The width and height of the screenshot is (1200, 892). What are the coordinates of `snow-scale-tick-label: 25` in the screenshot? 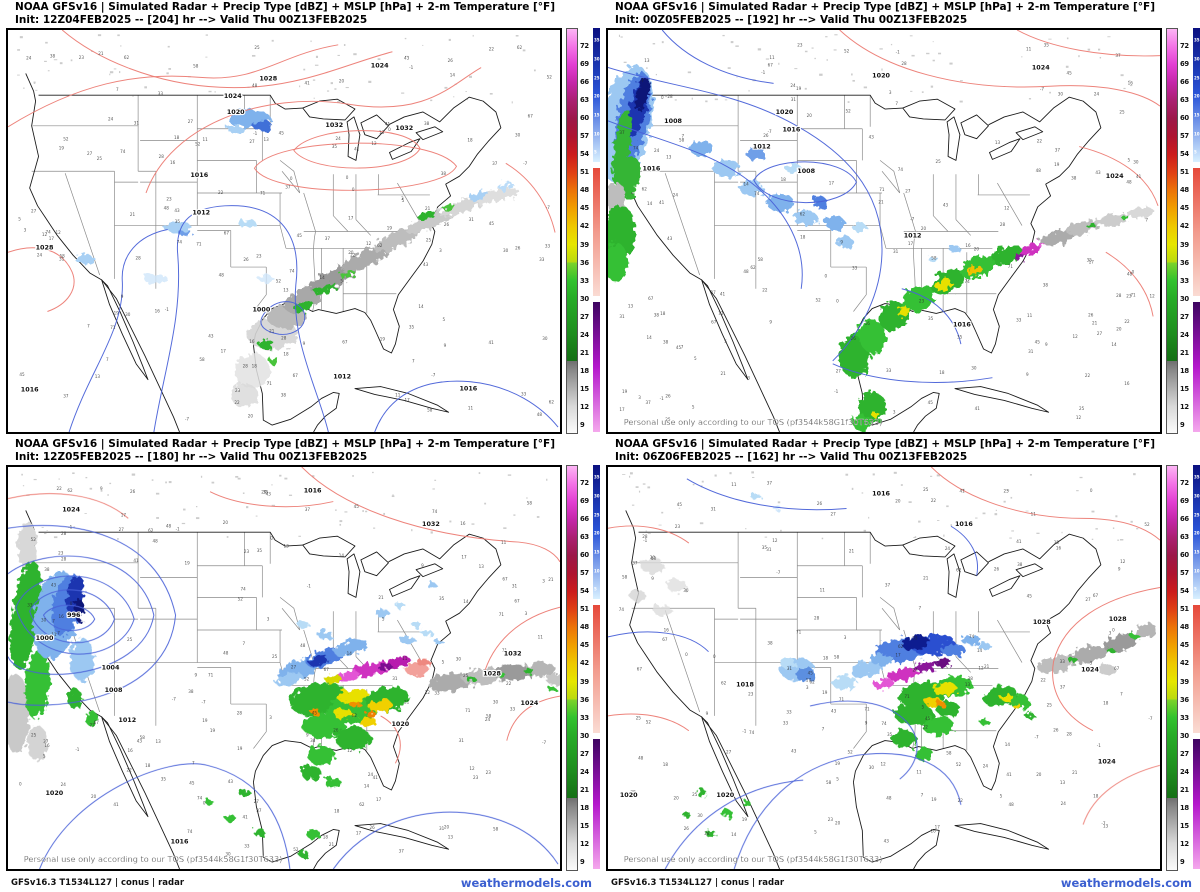 It's located at (597, 78).